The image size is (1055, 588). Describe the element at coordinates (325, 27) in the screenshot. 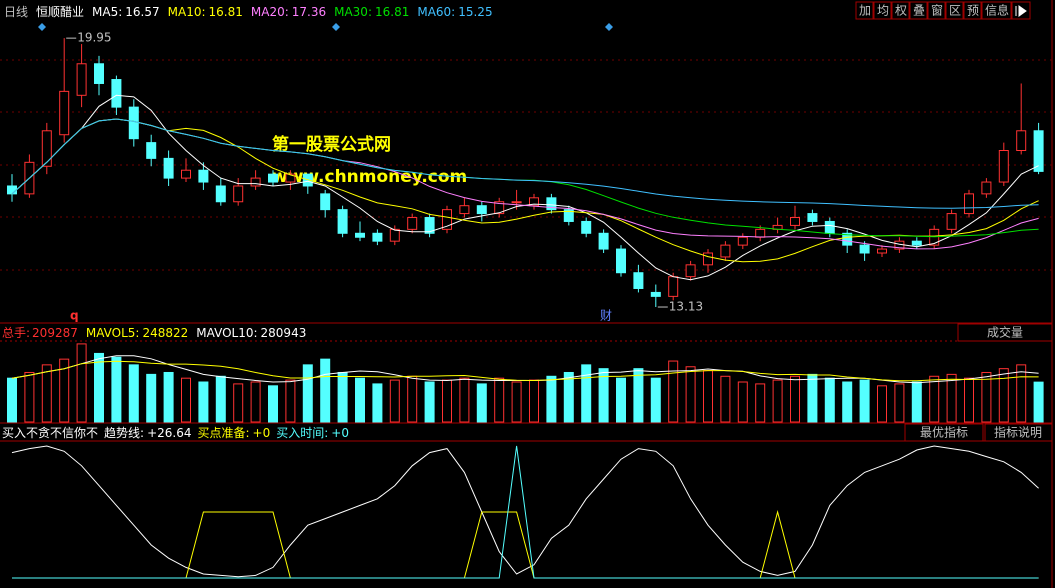

I see `event-markers` at that location.